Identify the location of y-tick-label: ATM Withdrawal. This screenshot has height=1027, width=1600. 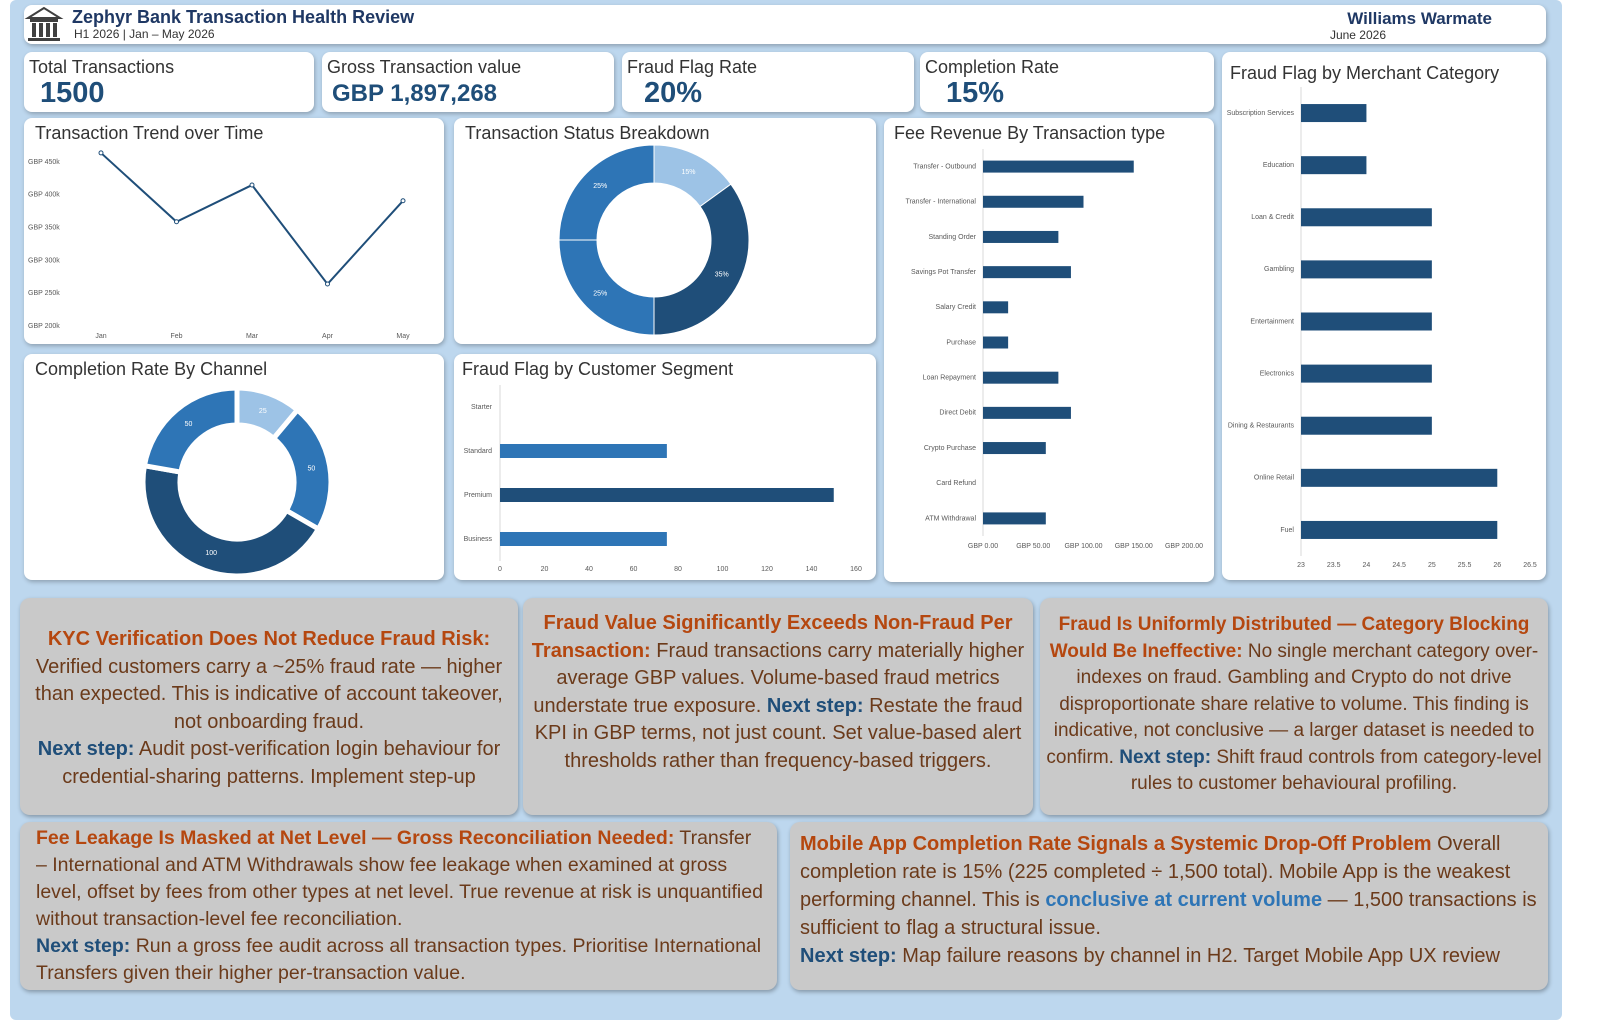
(950, 518).